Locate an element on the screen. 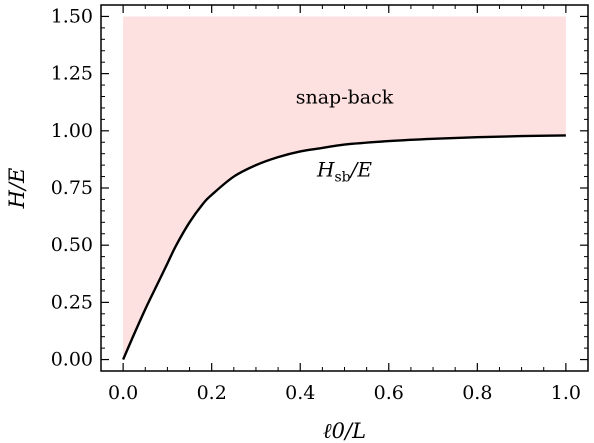 Image resolution: width=594 pixels, height=443 pixels. y-tick-label: 0.25 is located at coordinates (72, 302).